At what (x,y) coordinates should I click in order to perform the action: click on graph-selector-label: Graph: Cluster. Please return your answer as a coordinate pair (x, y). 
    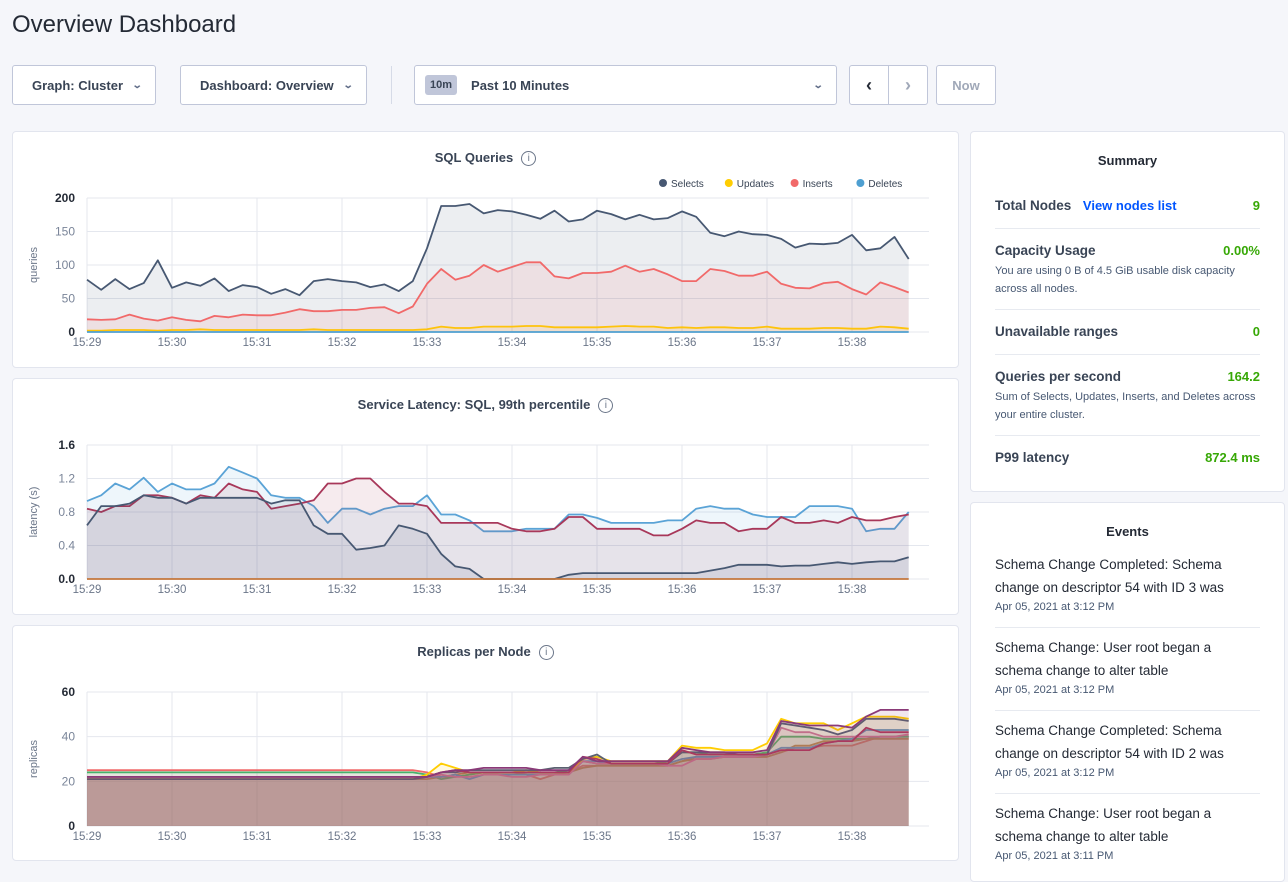
    Looking at the image, I should click on (78, 85).